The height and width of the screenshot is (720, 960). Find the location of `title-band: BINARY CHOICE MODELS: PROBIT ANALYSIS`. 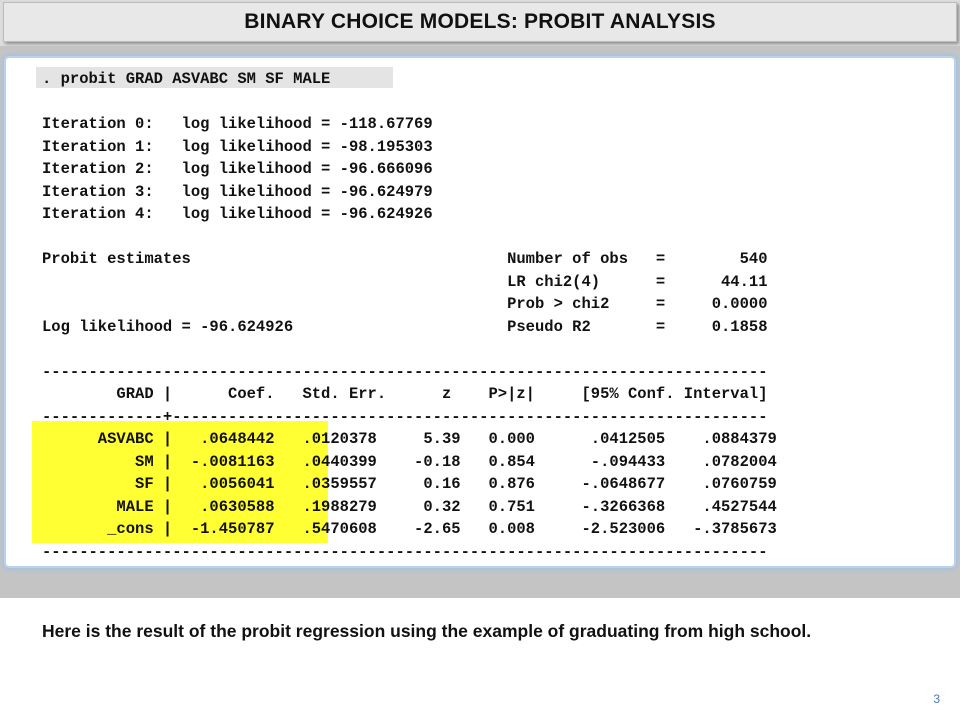

title-band: BINARY CHOICE MODELS: PROBIT ANALYSIS is located at coordinates (480, 23).